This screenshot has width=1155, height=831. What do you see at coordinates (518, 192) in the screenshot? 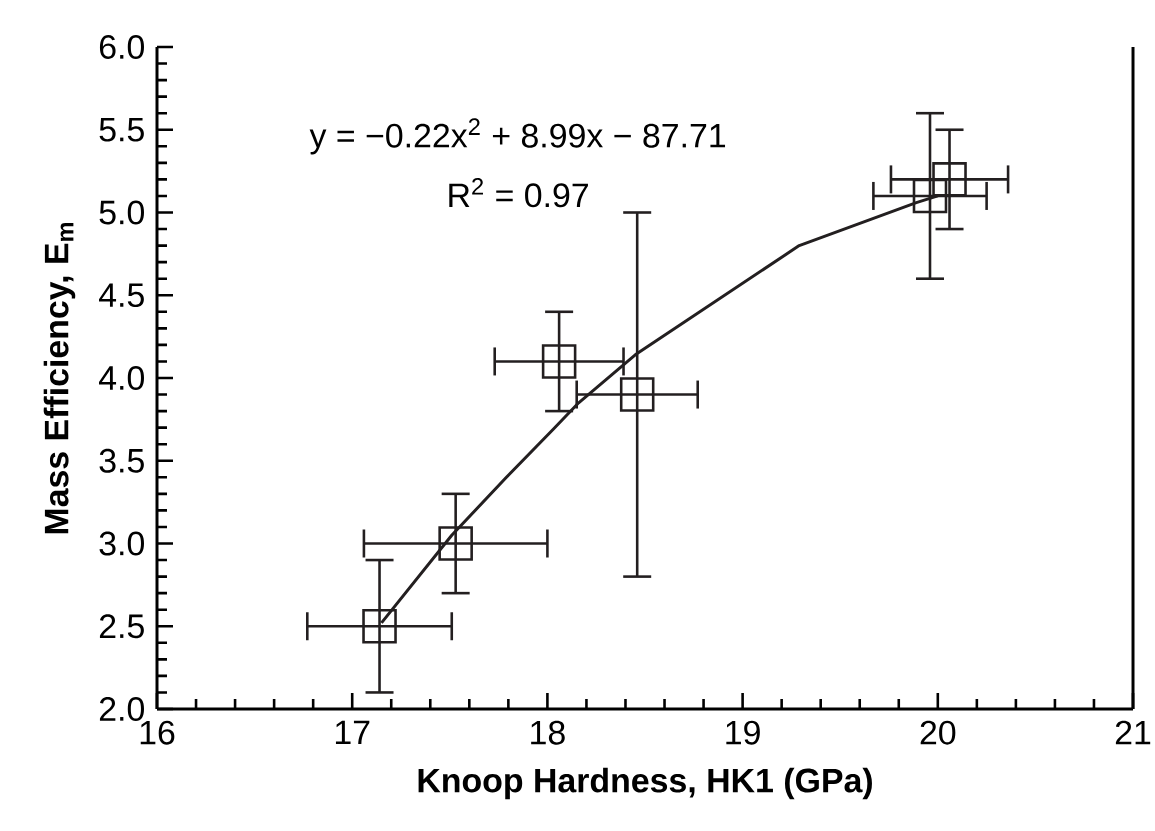
I see `annotation: R$^{2}$ = 0.97` at bounding box center [518, 192].